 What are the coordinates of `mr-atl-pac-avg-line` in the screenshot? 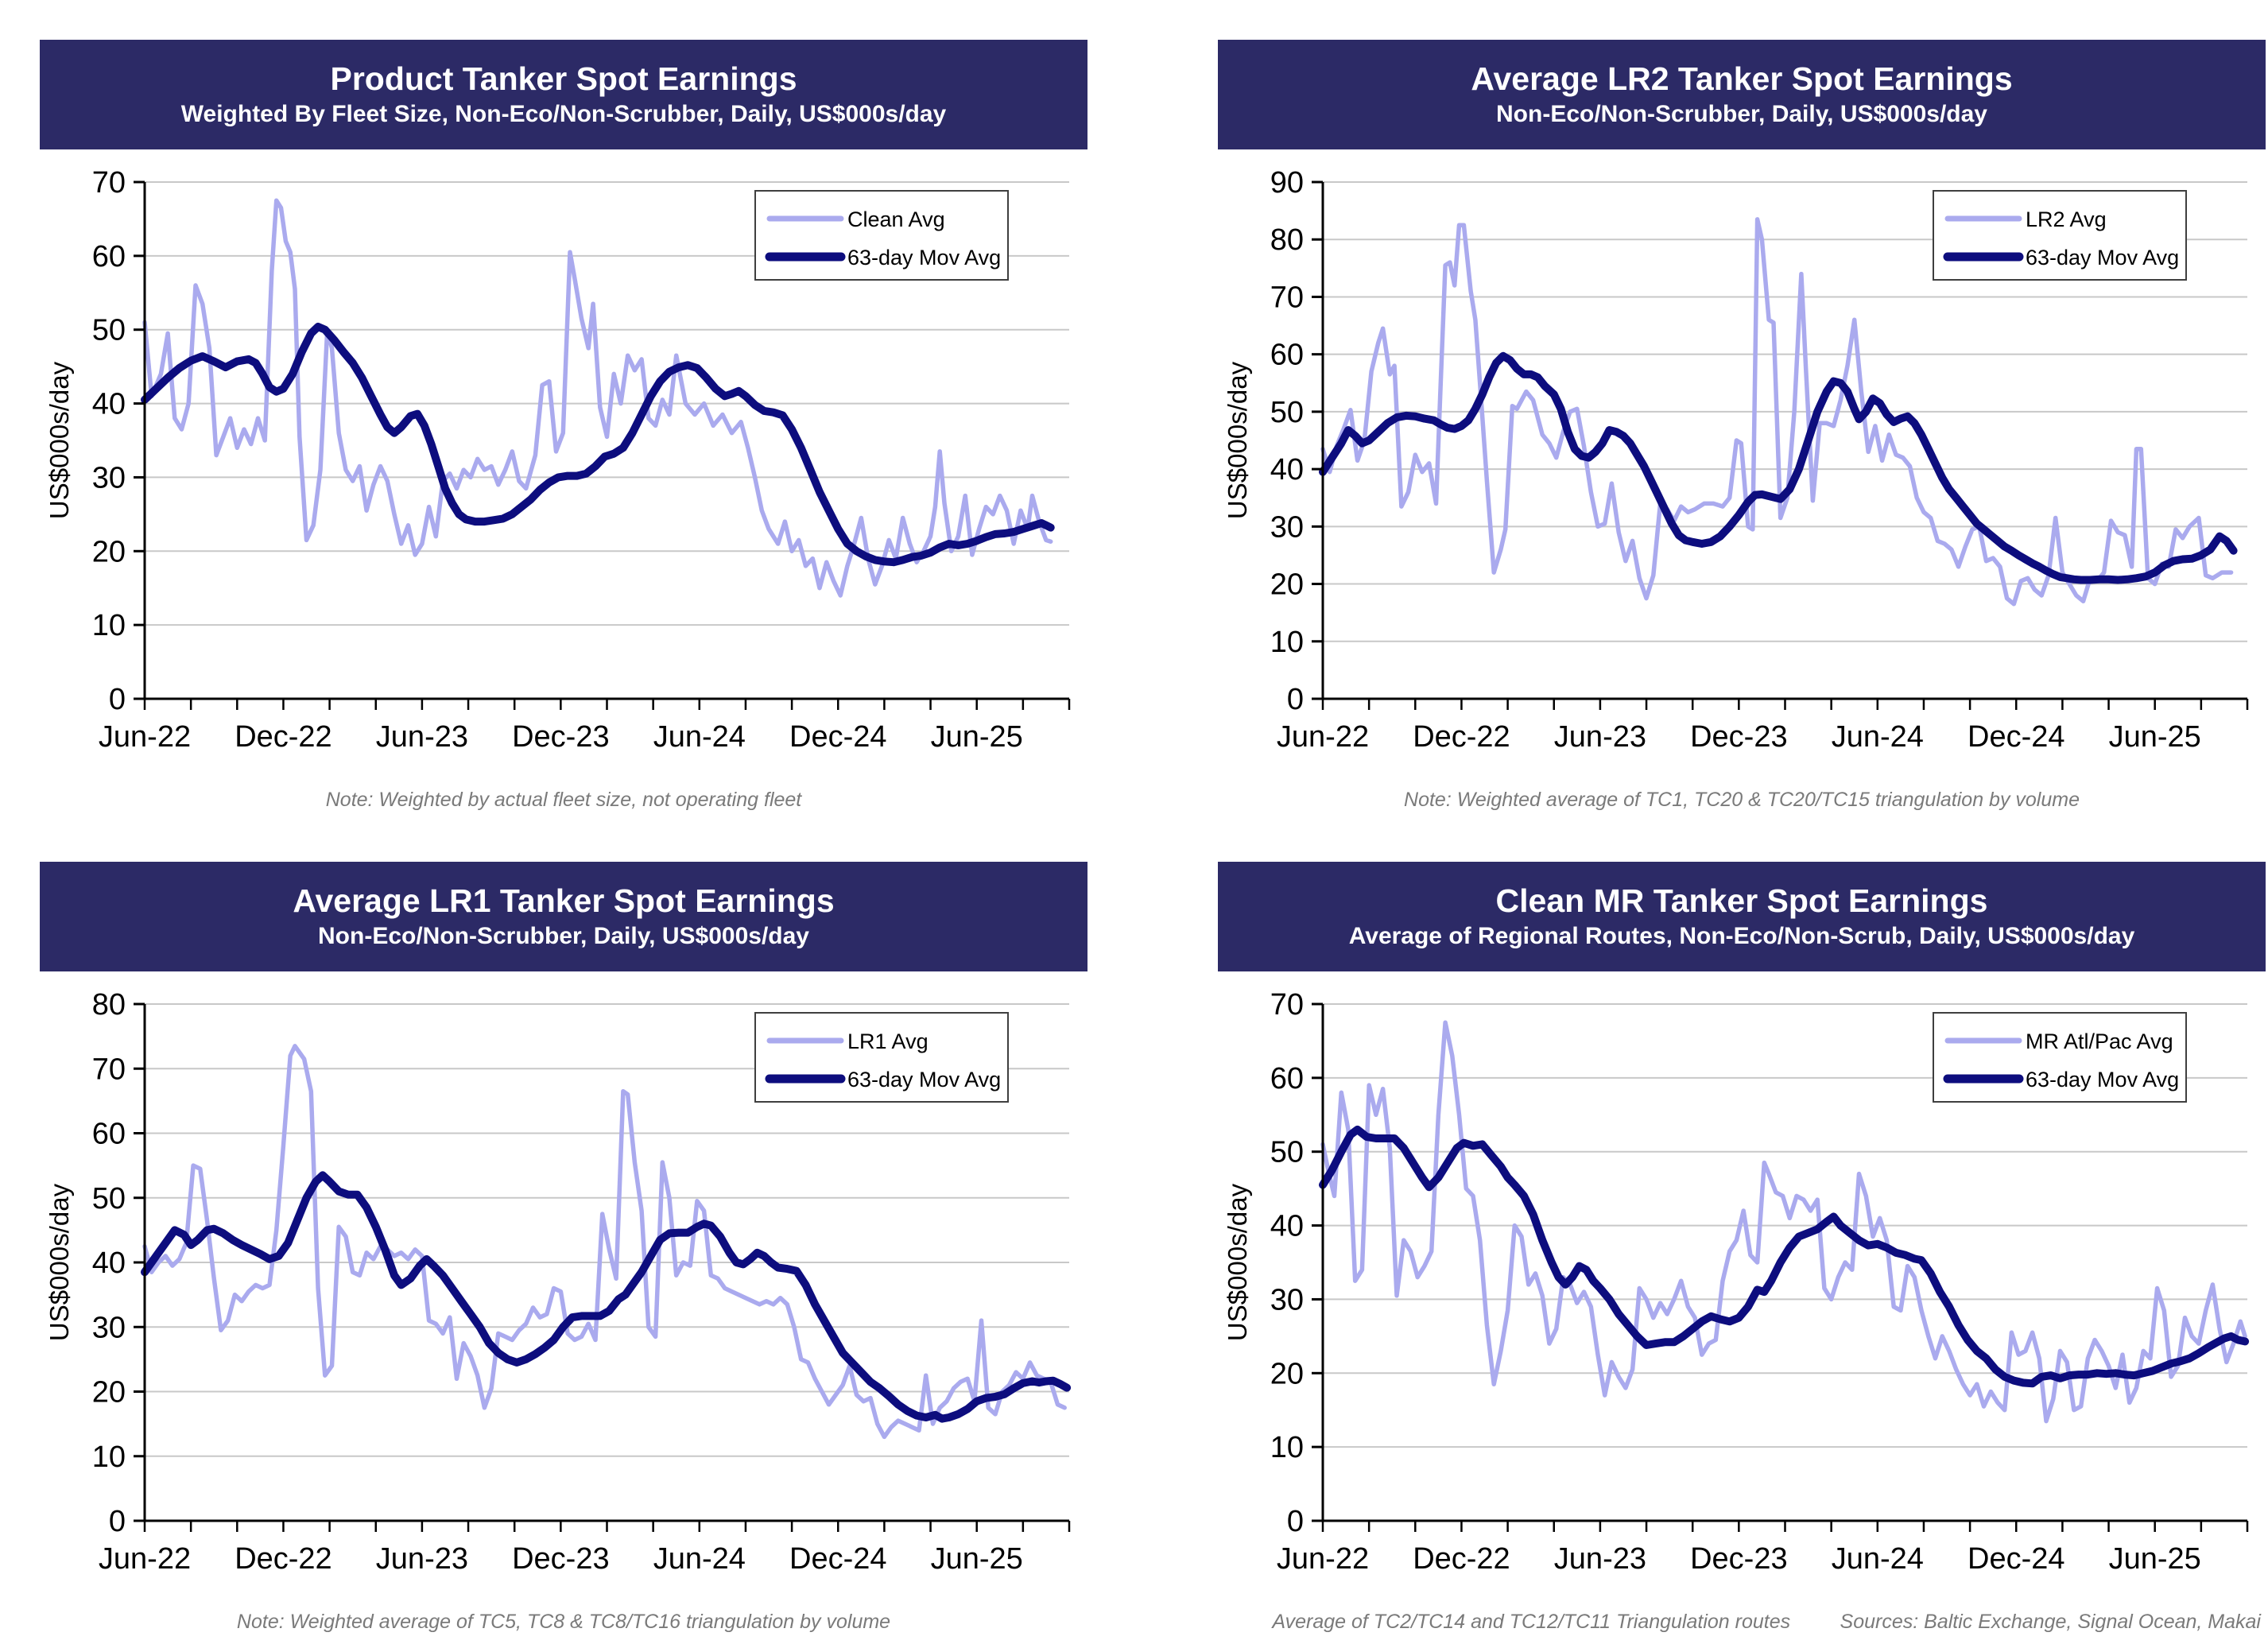 It's located at (1784, 1222).